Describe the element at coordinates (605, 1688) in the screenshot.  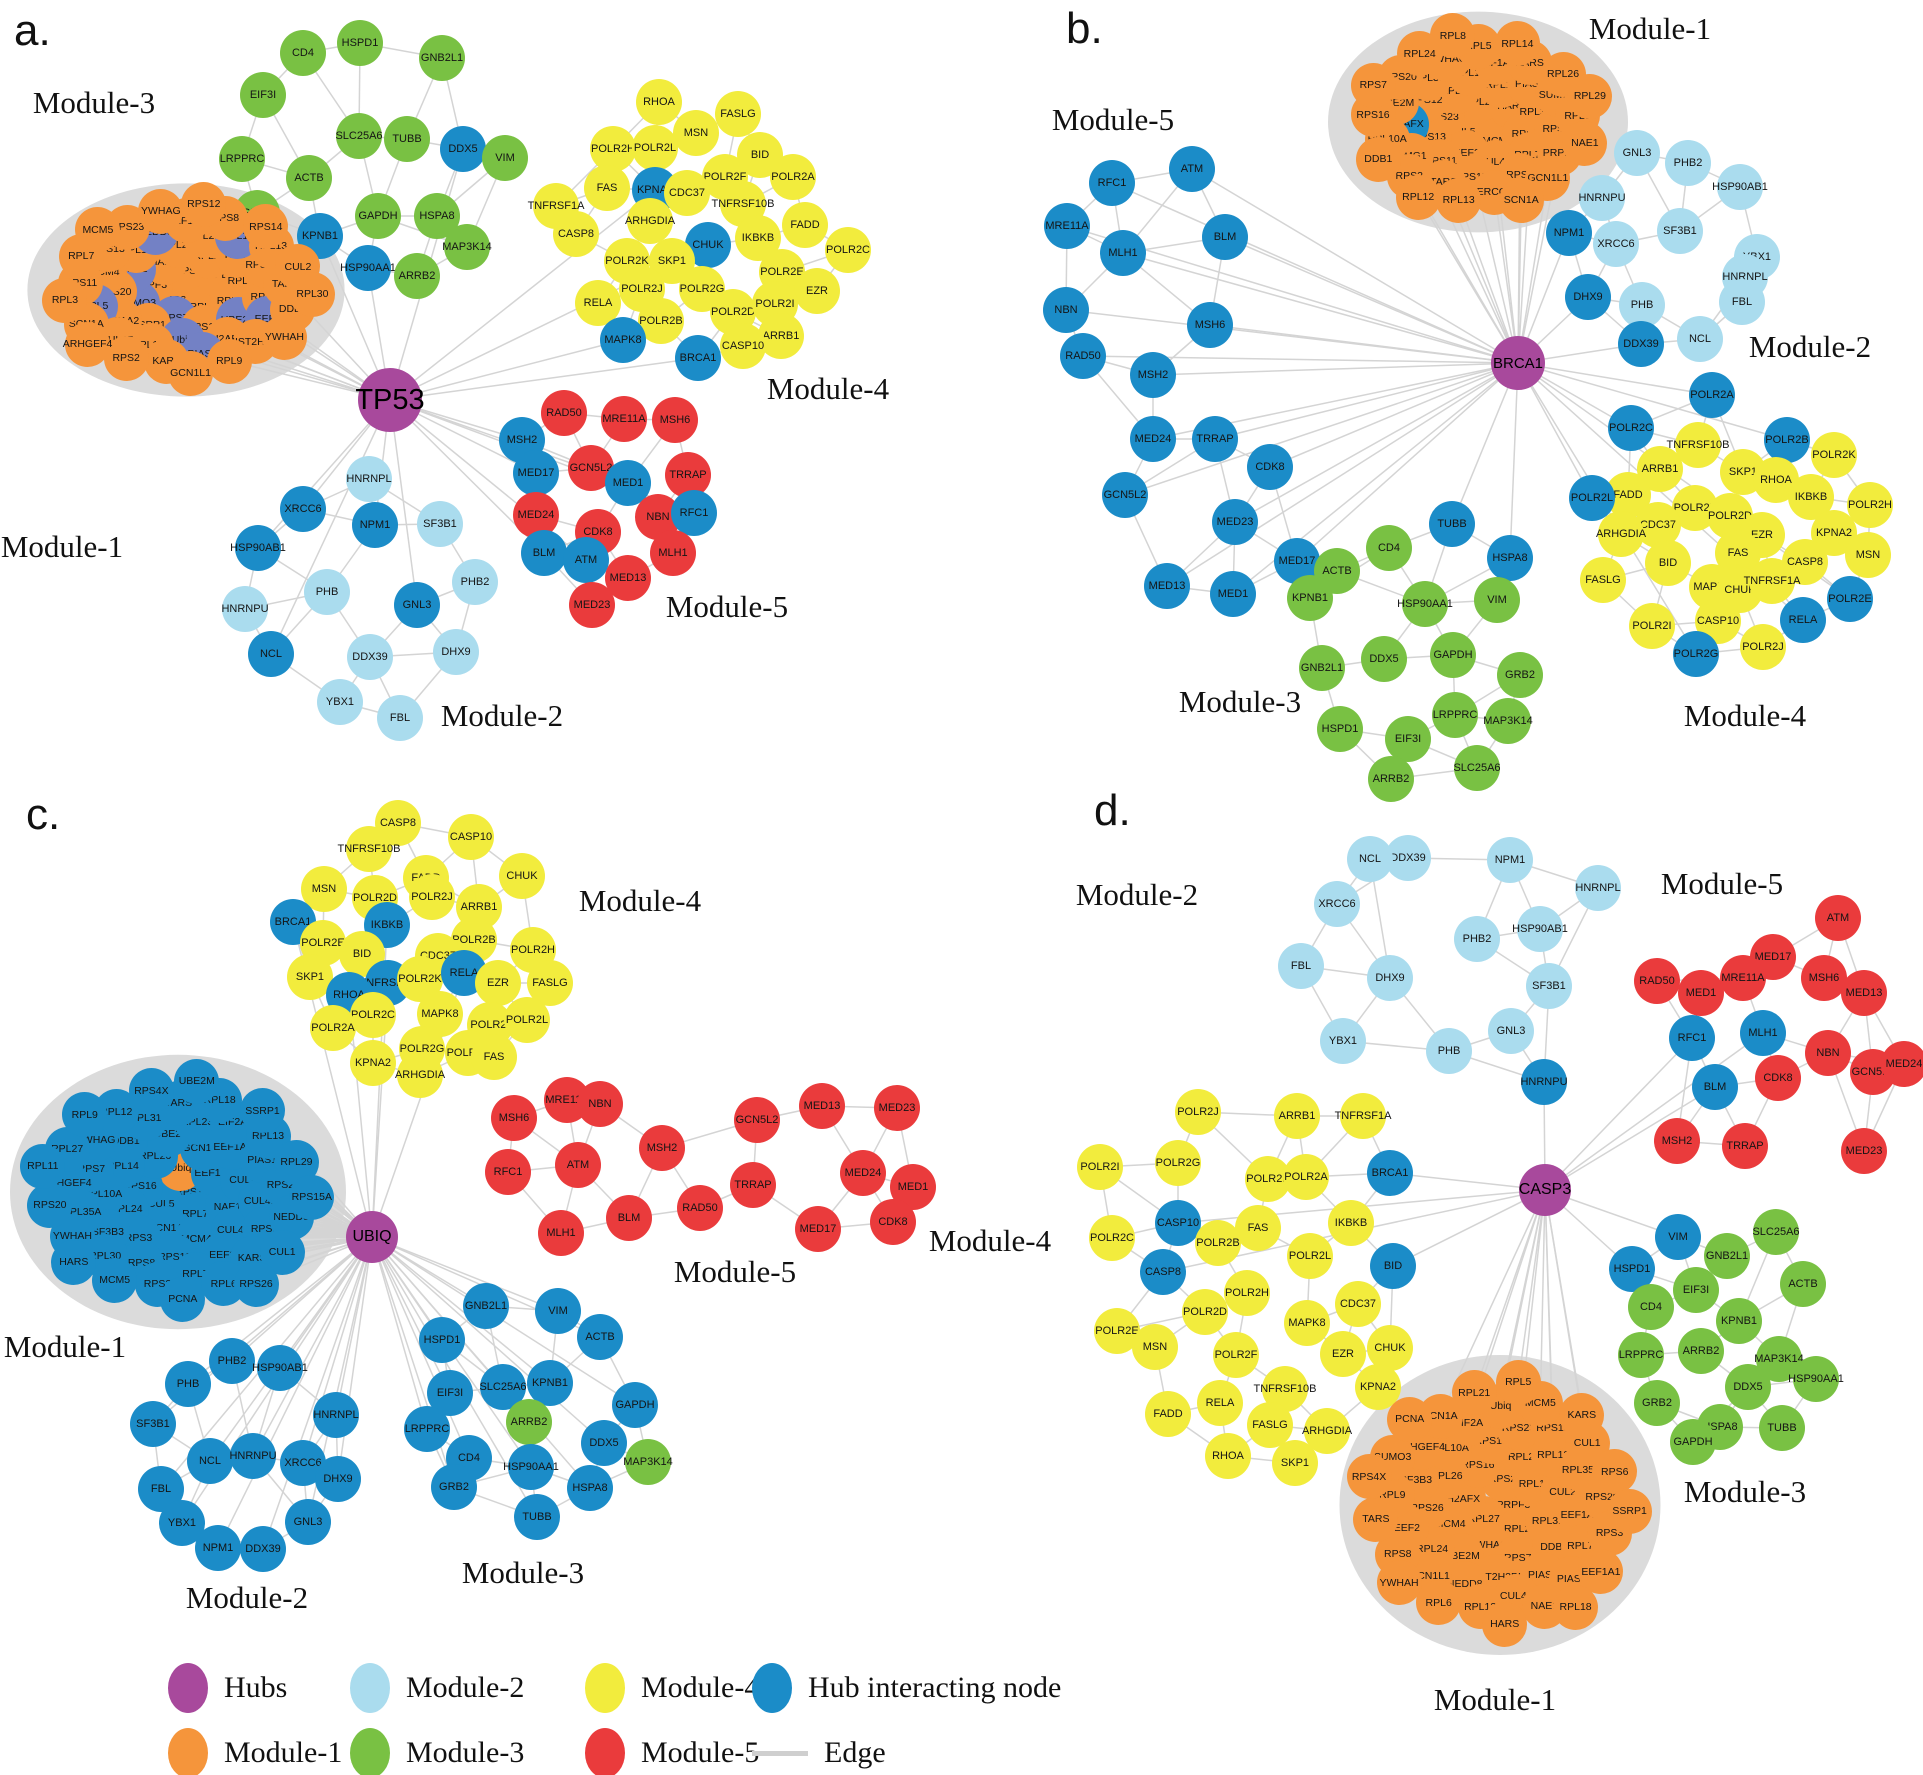
I see `module-4-swatch` at that location.